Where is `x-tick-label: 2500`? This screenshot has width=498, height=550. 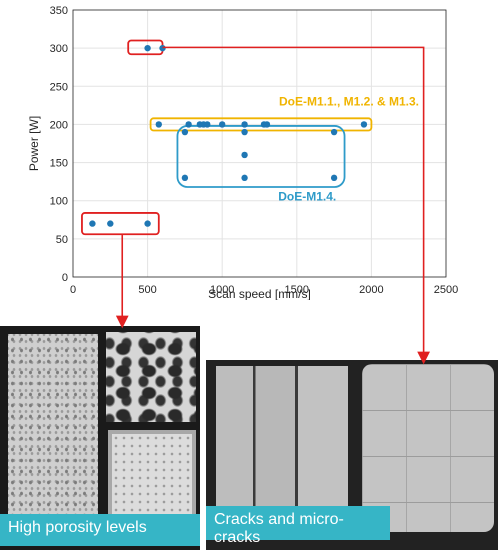
x-tick-label: 2500 is located at coordinates (446, 290).